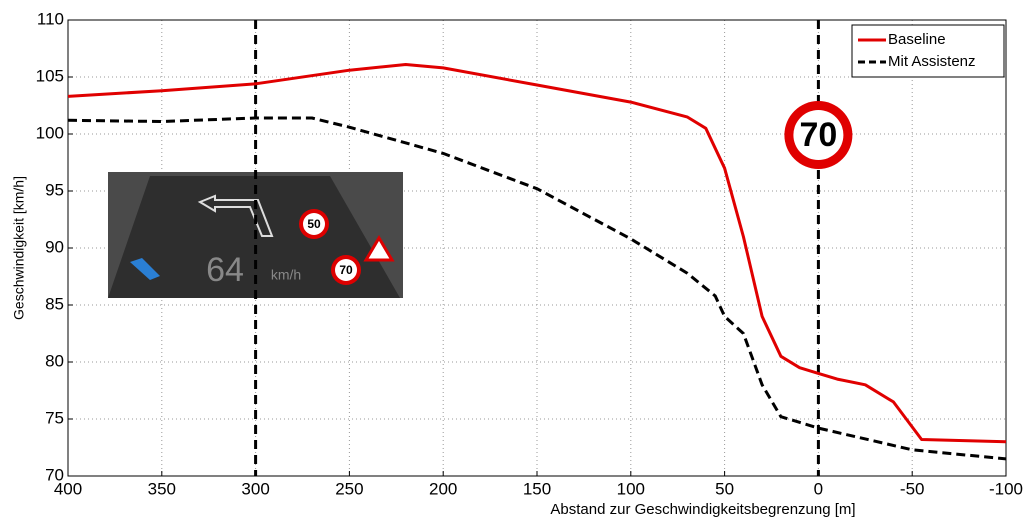  What do you see at coordinates (912, 488) in the screenshot?
I see `x-tick-label: -50` at bounding box center [912, 488].